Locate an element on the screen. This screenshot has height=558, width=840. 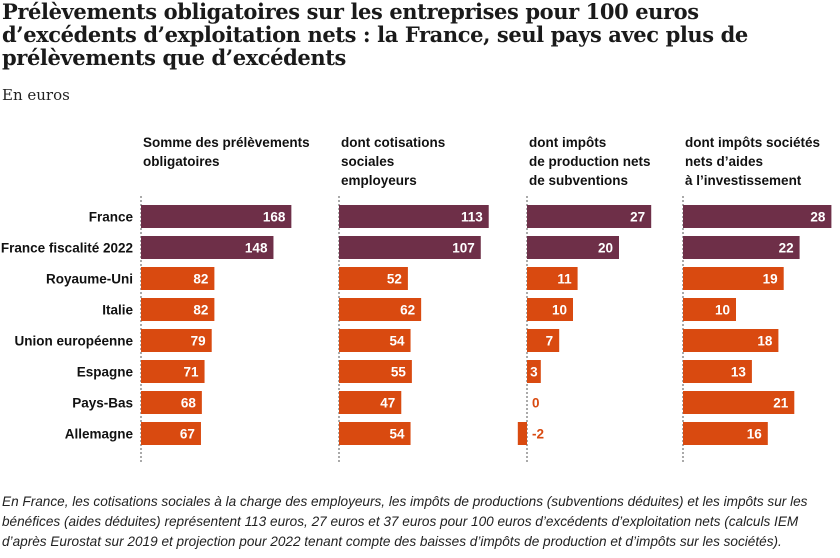
series-header: dont cotisations is located at coordinates (393, 142).